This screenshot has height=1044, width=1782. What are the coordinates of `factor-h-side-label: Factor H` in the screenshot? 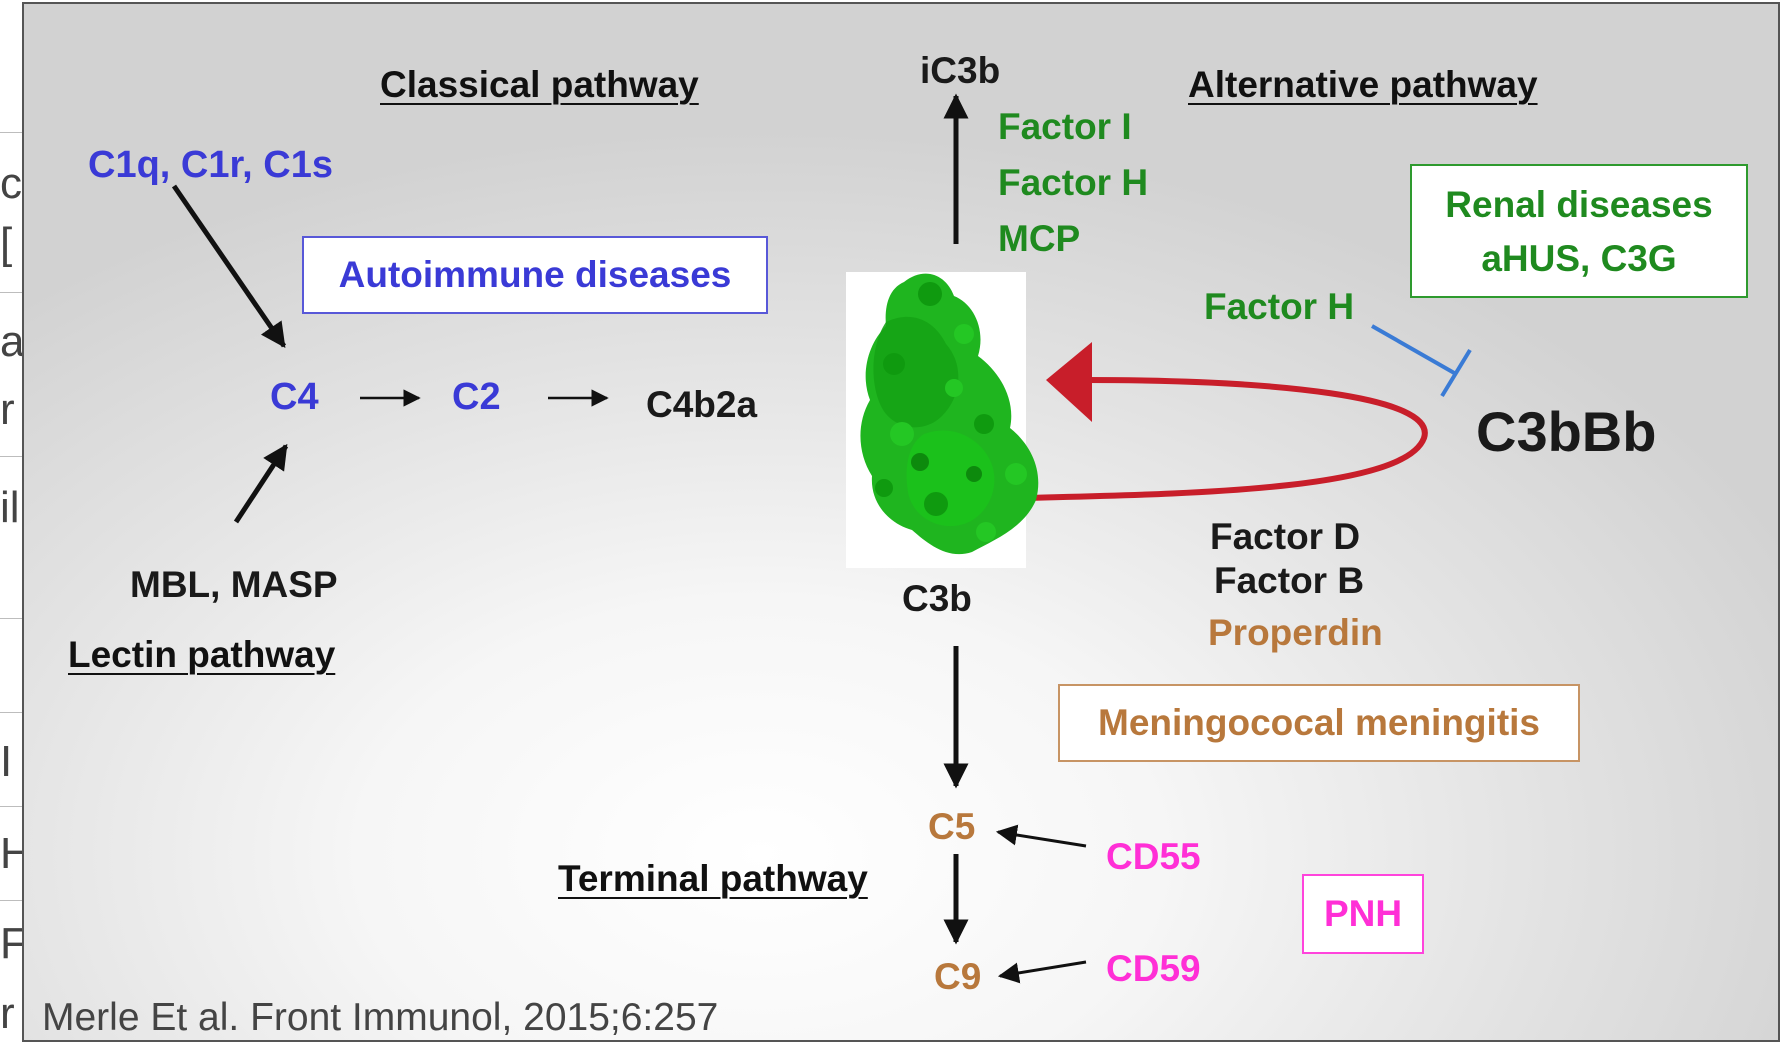 It's located at (1279, 306).